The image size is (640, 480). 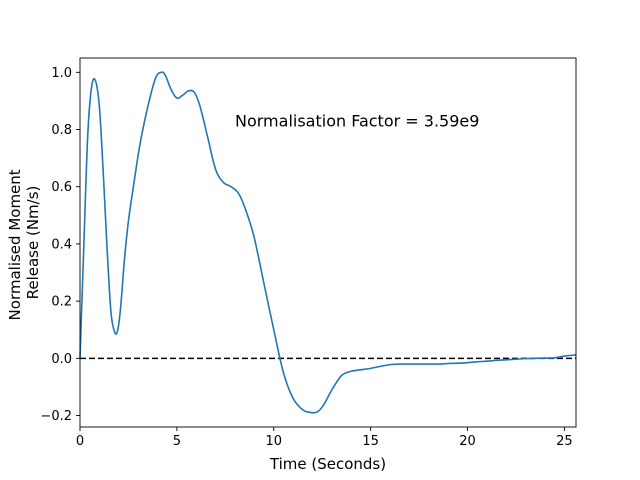 What do you see at coordinates (61, 302) in the screenshot?
I see `y-tick-label: 0.2` at bounding box center [61, 302].